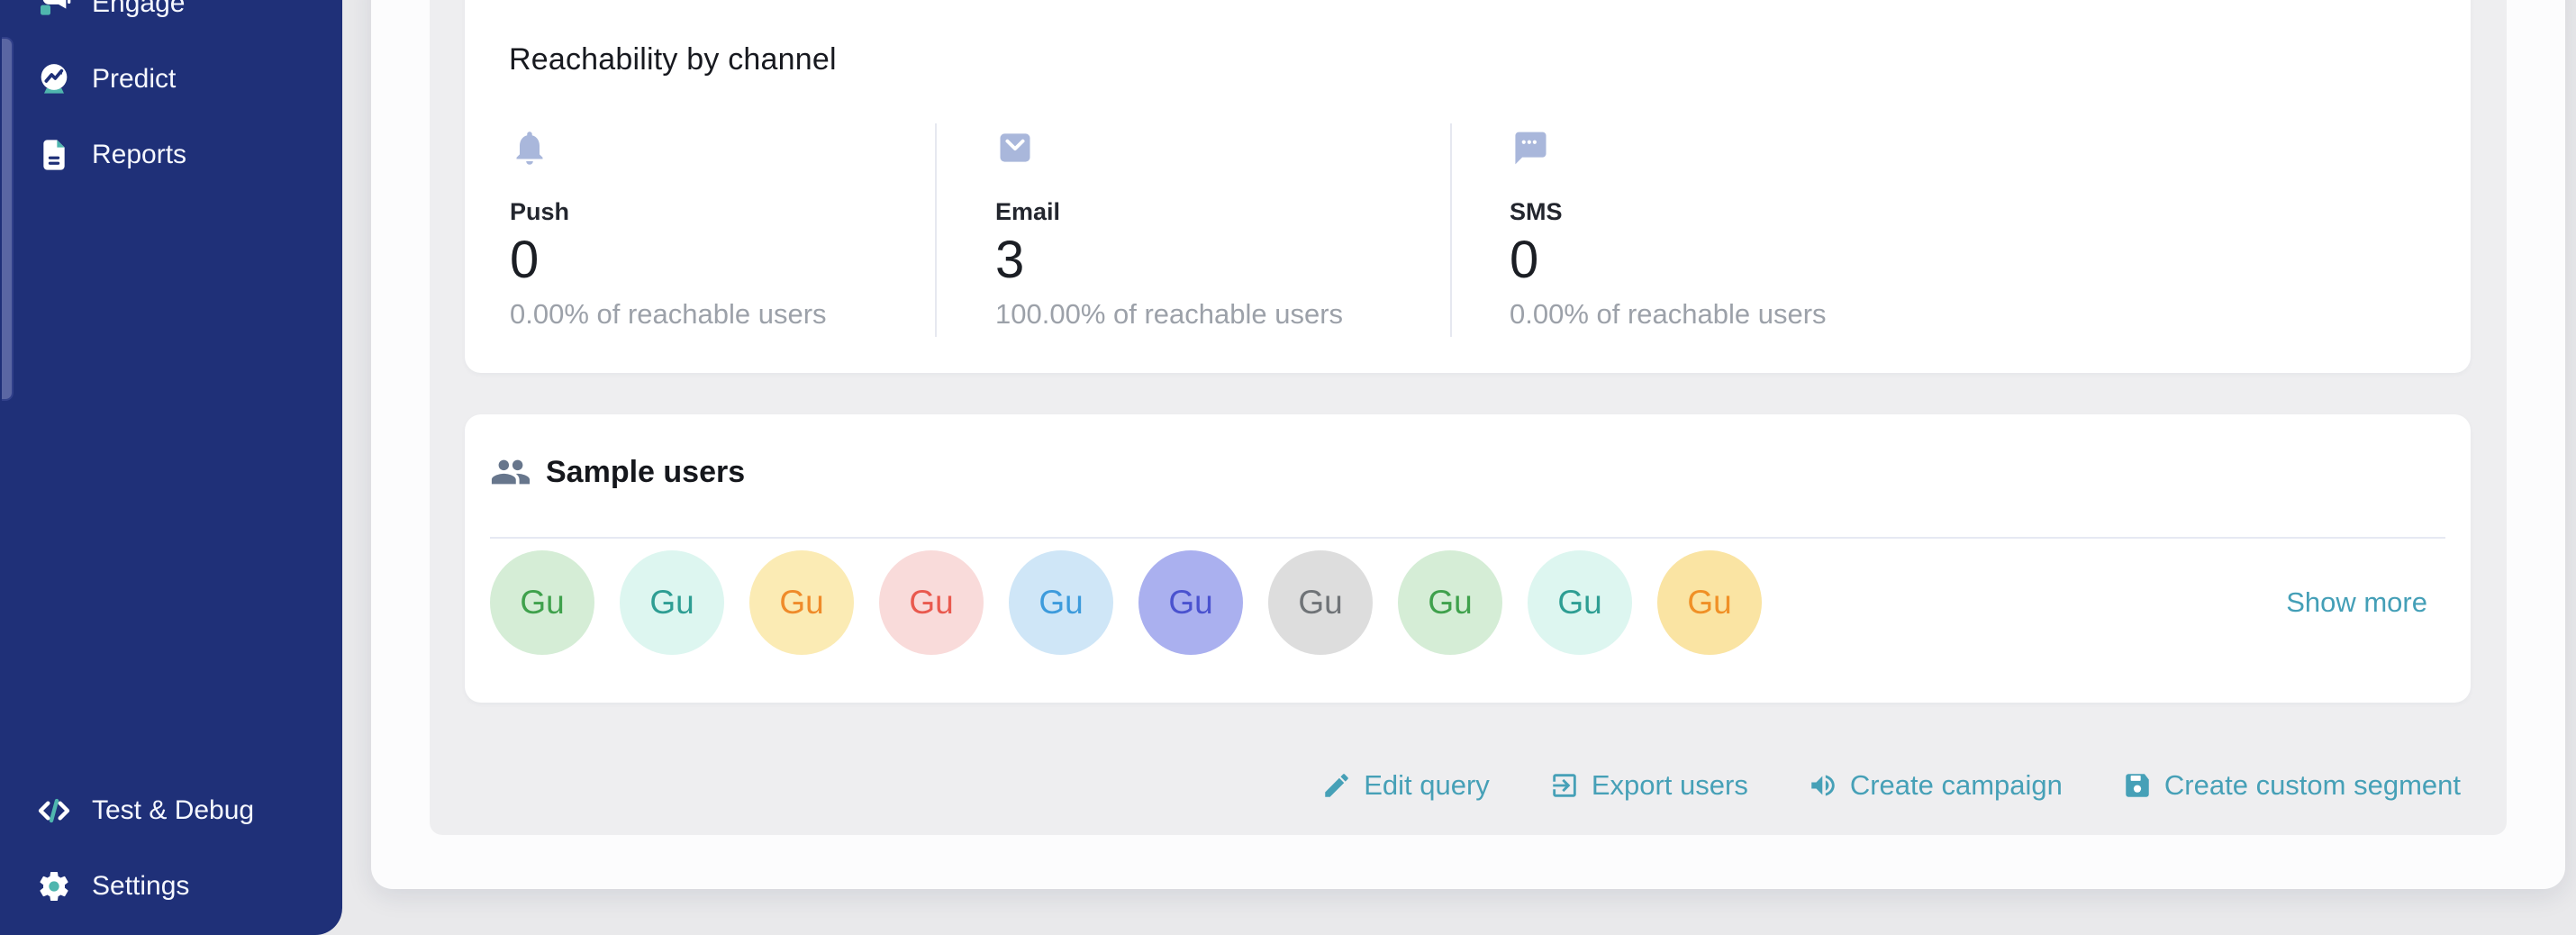 This screenshot has width=2576, height=935. I want to click on speaker-icon, so click(1823, 785).